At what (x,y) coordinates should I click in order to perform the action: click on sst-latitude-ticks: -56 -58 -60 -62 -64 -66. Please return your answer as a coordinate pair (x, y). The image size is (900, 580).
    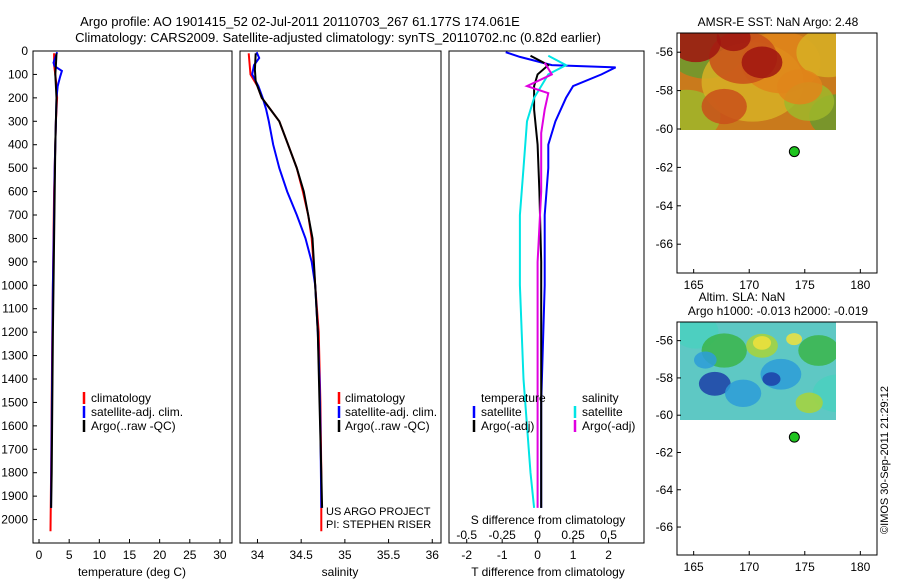
    Looking at the image, I should click on (668, 148).